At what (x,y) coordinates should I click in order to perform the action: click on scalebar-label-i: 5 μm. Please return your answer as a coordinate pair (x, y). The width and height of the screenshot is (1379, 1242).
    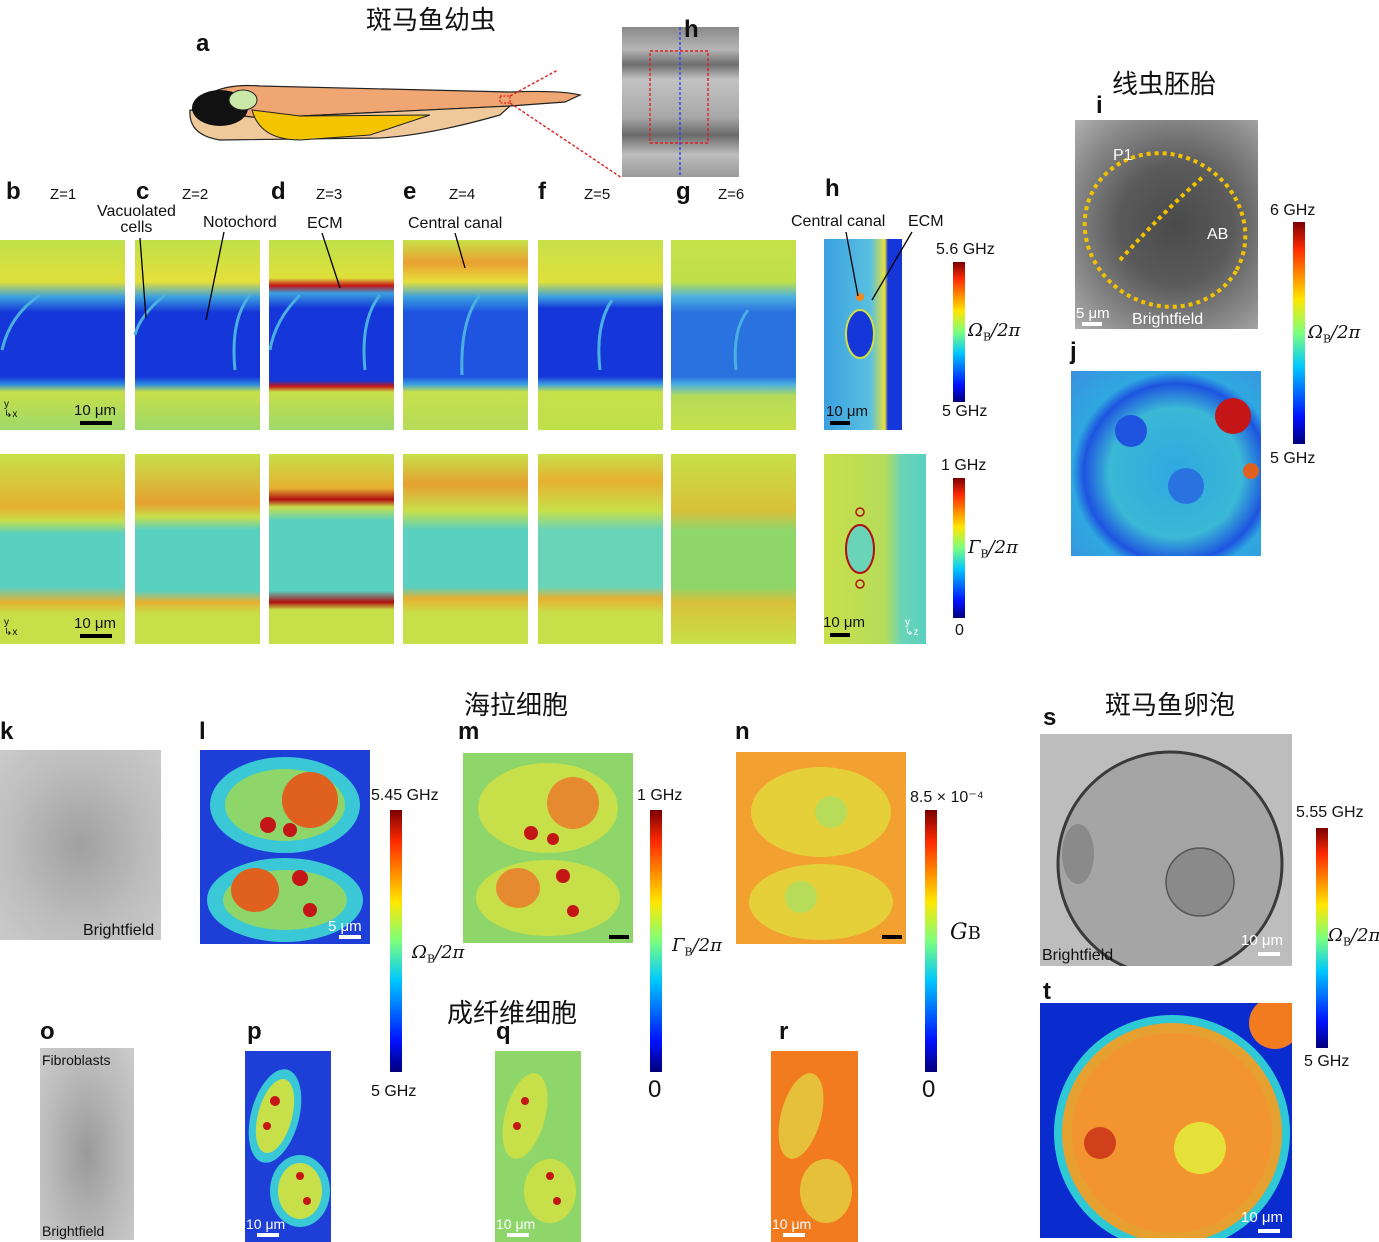
    Looking at the image, I should click on (1093, 313).